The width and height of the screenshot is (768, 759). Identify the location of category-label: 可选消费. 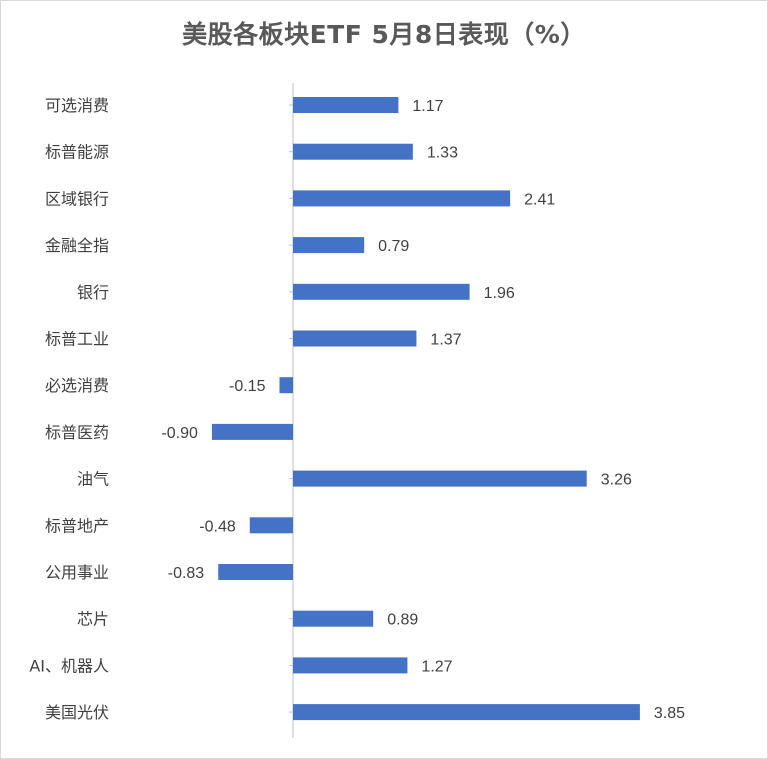
(77, 105).